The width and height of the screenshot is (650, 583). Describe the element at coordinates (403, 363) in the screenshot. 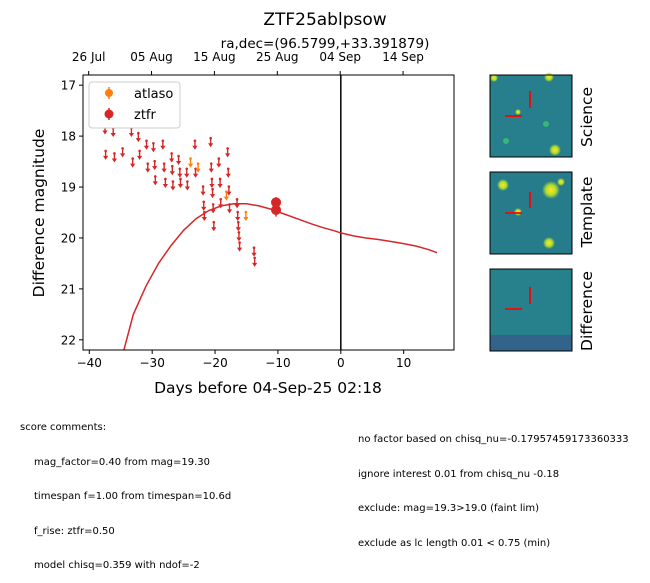

I see `x-tick-label: 10` at that location.